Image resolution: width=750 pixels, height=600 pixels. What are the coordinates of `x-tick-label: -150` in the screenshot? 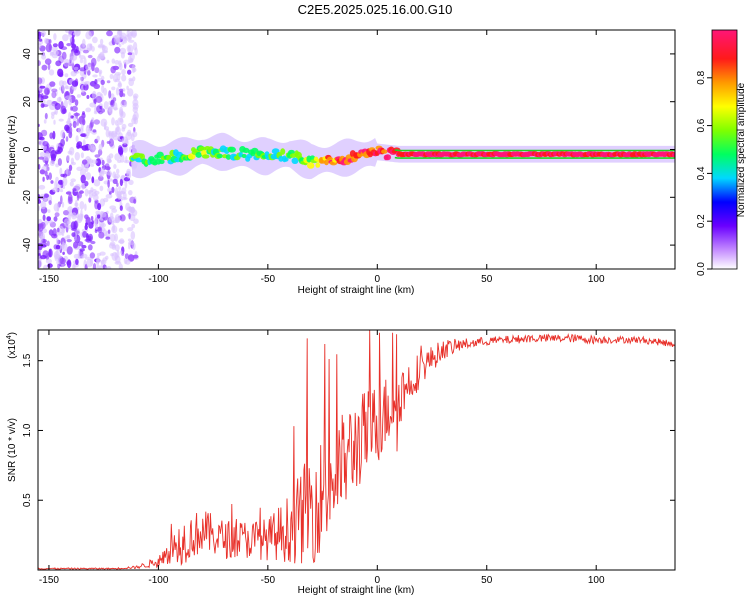 It's located at (49, 580).